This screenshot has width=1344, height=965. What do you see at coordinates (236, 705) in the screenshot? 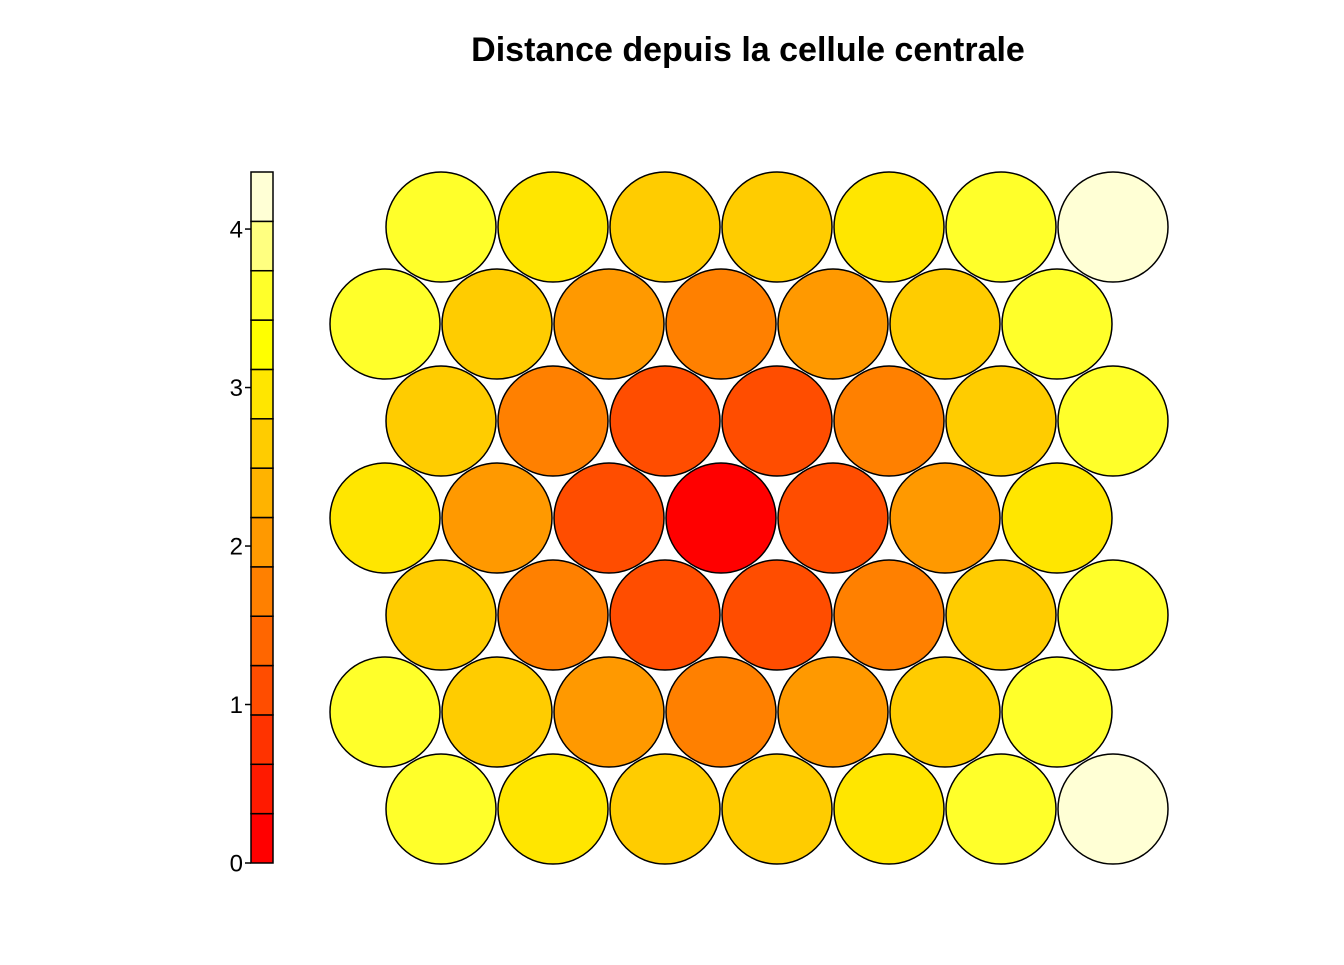
I see `colorbar-tick-label: 1` at bounding box center [236, 705].